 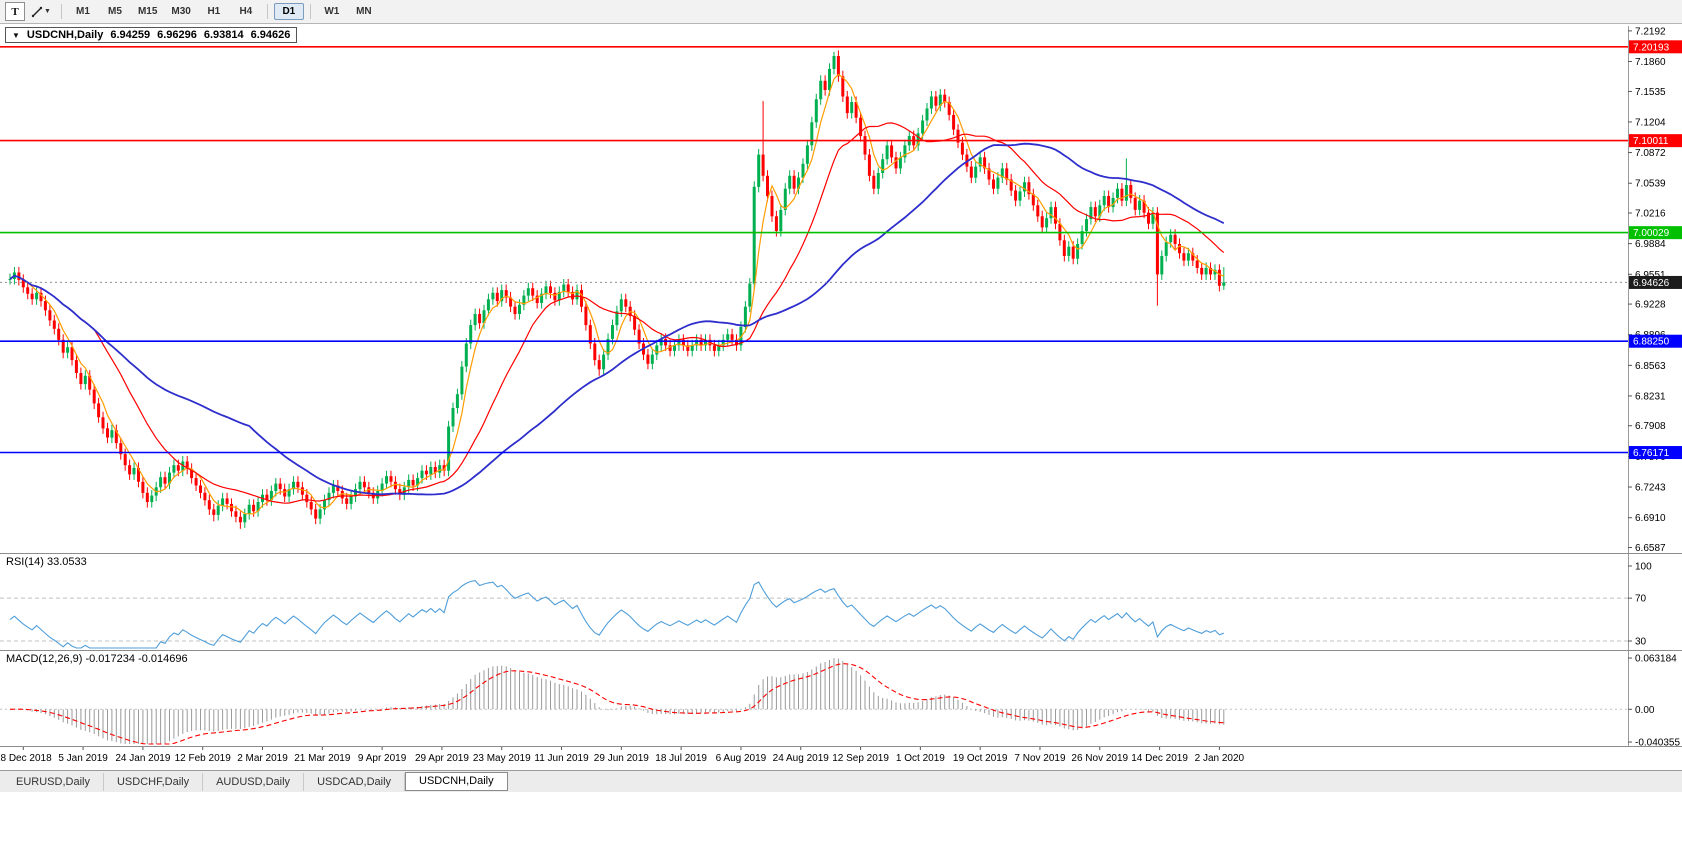 I want to click on price-tick: 6.6587, so click(x=1650, y=548).